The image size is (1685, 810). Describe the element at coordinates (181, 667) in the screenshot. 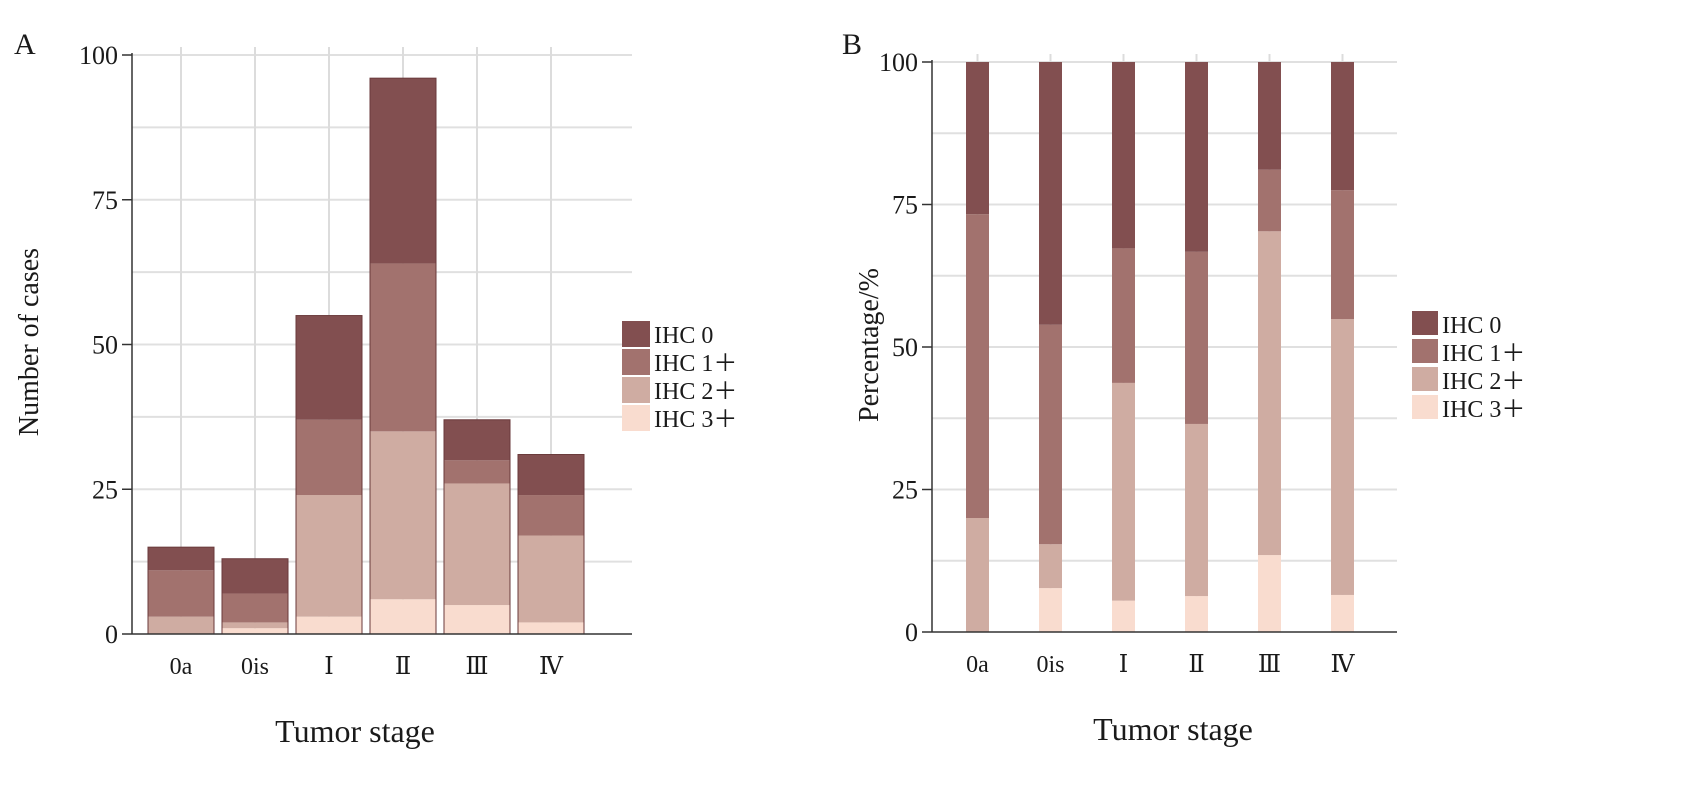

I see `chart-a-x-tick-label: 0a` at that location.